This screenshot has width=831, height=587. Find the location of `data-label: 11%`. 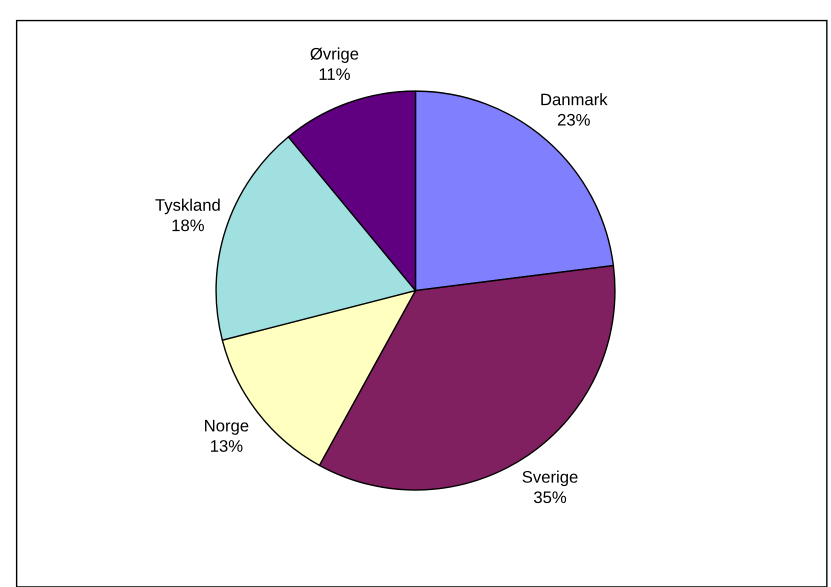

data-label: 11% is located at coordinates (335, 74).